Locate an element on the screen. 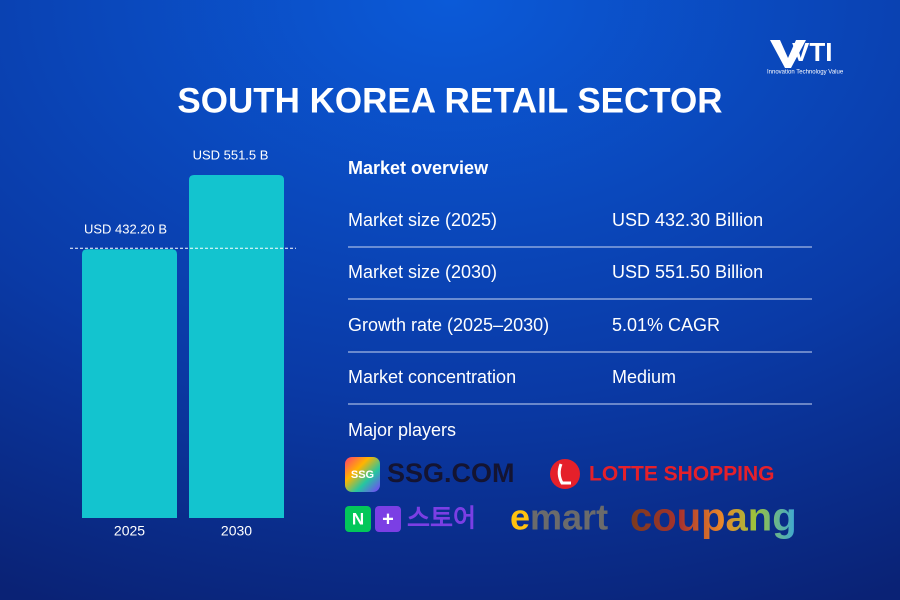 The image size is (900, 600). naver-icon is located at coordinates (358, 519).